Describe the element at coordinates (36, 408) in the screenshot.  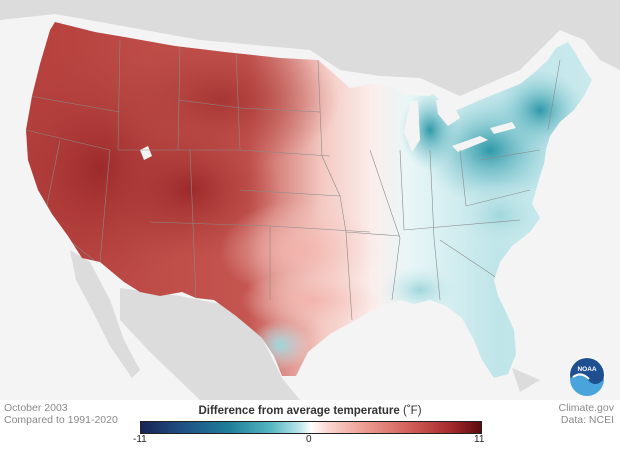
I see `date-label: October 2003` at that location.